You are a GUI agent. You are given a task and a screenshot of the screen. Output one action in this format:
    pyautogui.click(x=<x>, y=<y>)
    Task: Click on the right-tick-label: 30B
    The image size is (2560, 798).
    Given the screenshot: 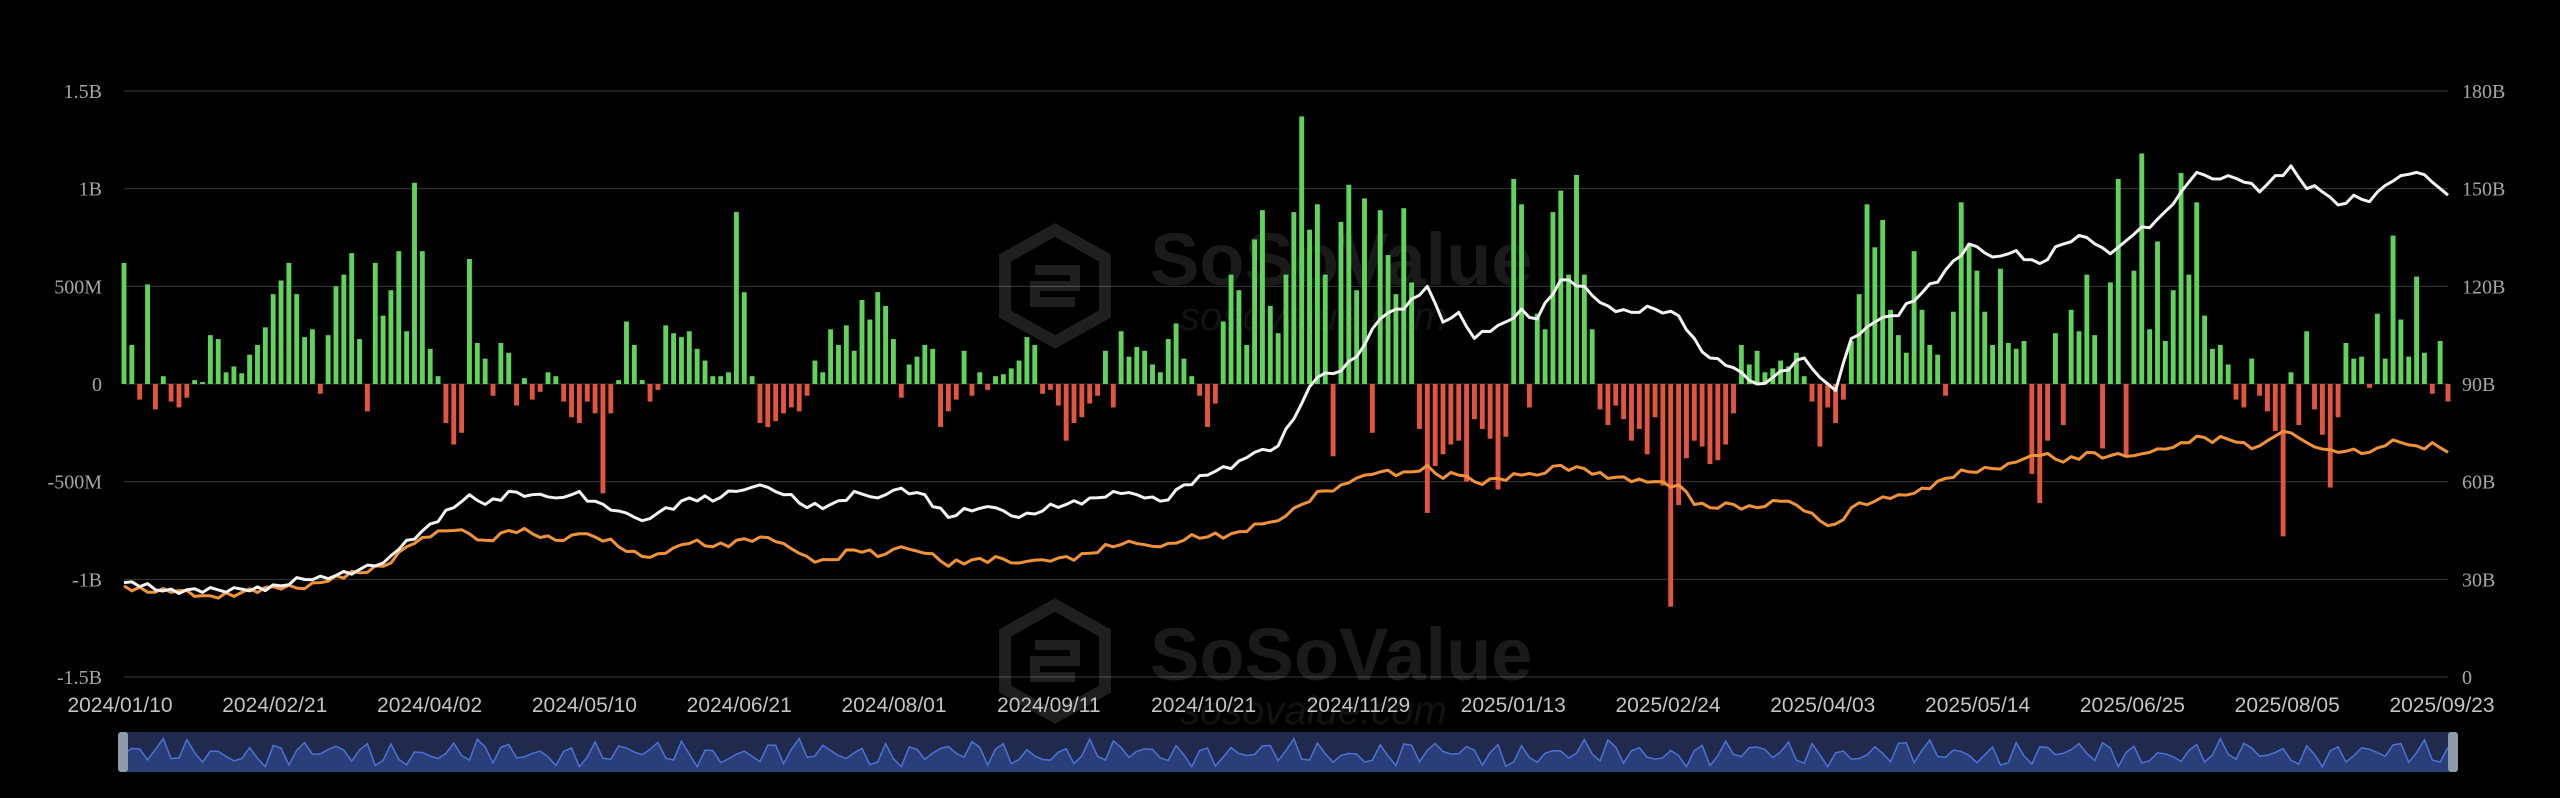 What is the action you would take?
    pyautogui.click(x=2478, y=580)
    